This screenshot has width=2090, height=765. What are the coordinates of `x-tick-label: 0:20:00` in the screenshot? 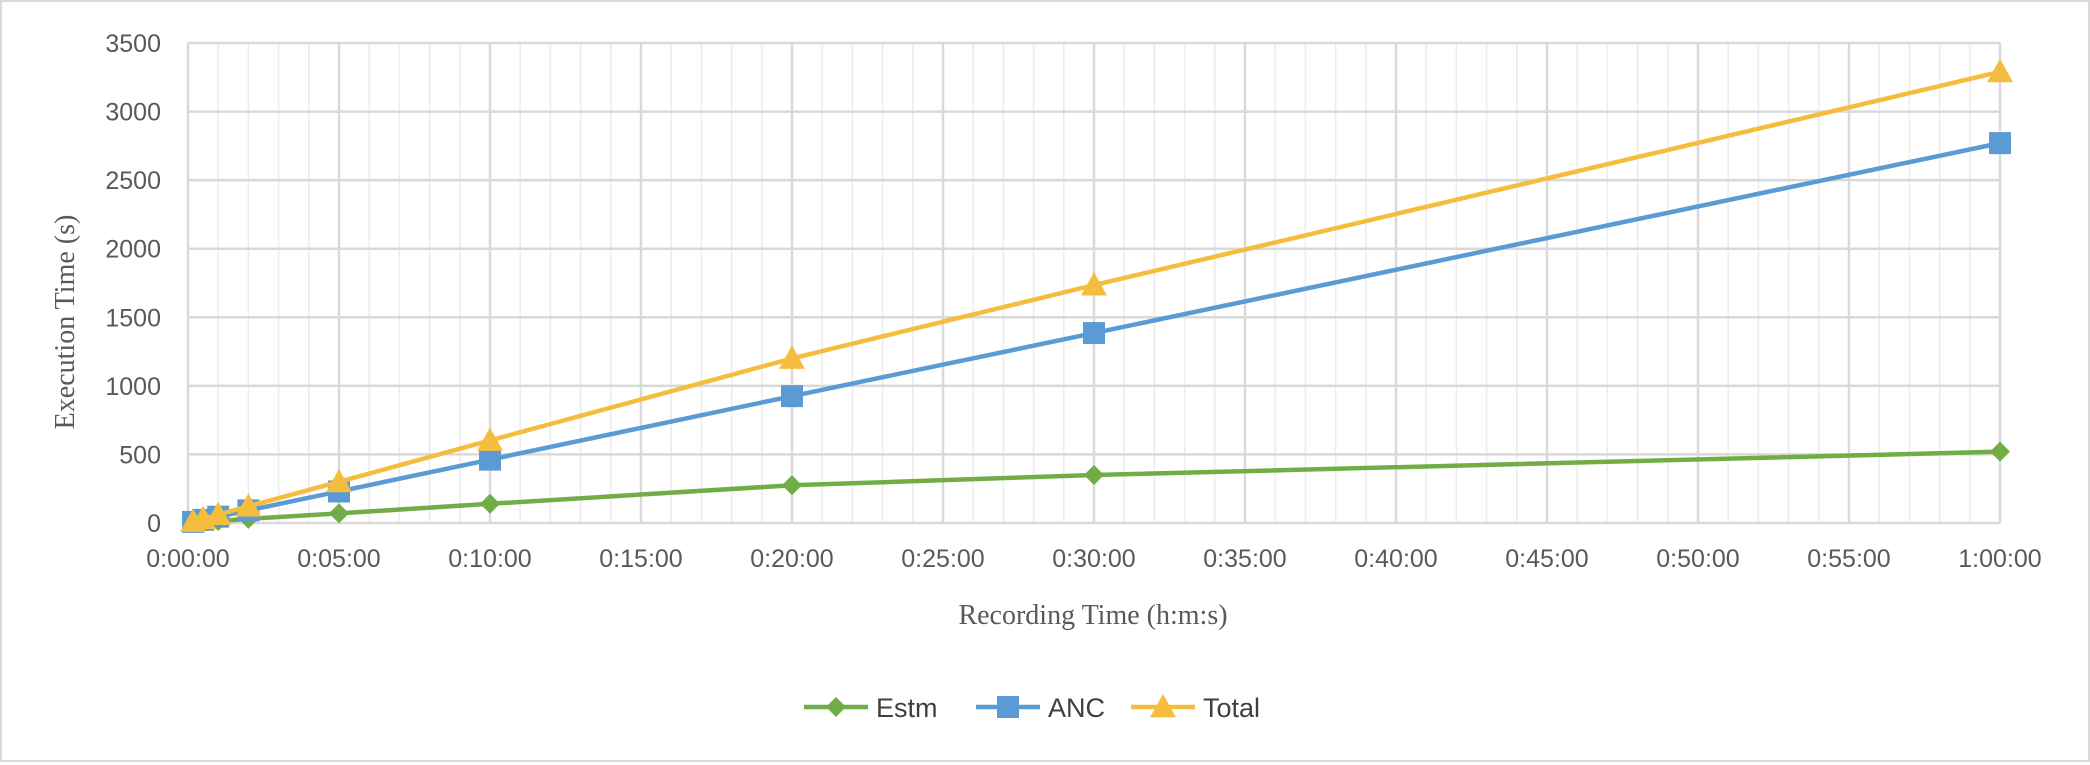 It's located at (791, 559).